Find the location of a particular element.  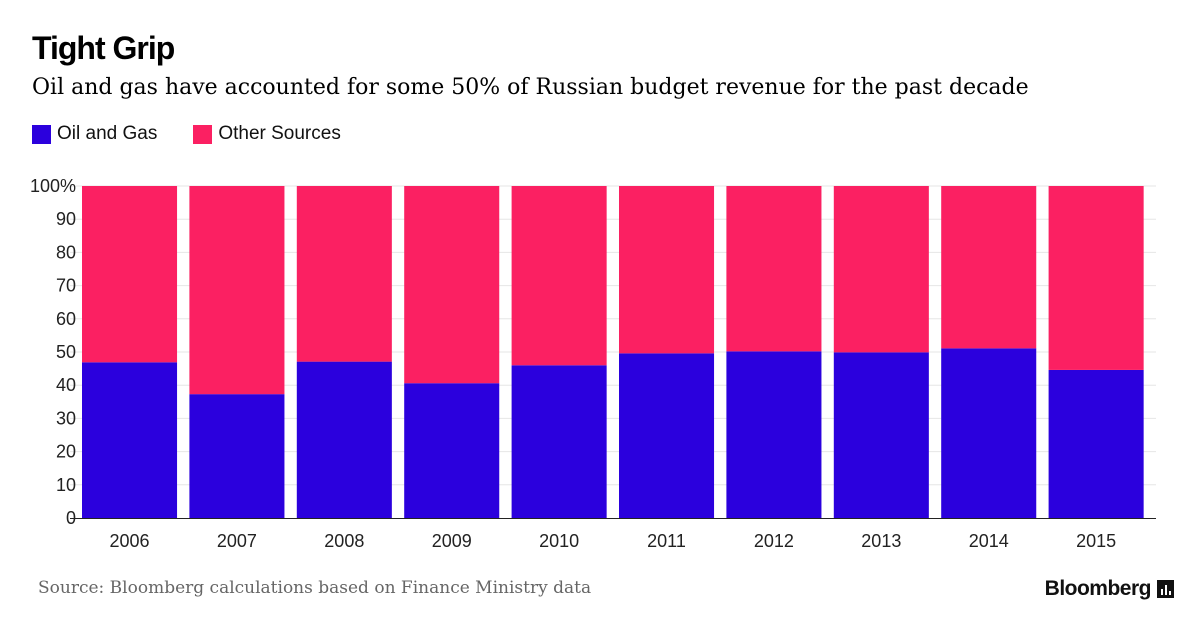

legend-swatch-other-sources is located at coordinates (203, 134).